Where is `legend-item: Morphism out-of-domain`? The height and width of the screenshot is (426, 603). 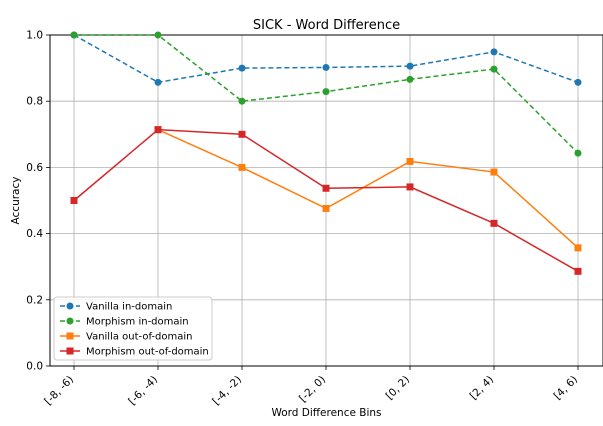
legend-item: Morphism out-of-domain is located at coordinates (134, 352).